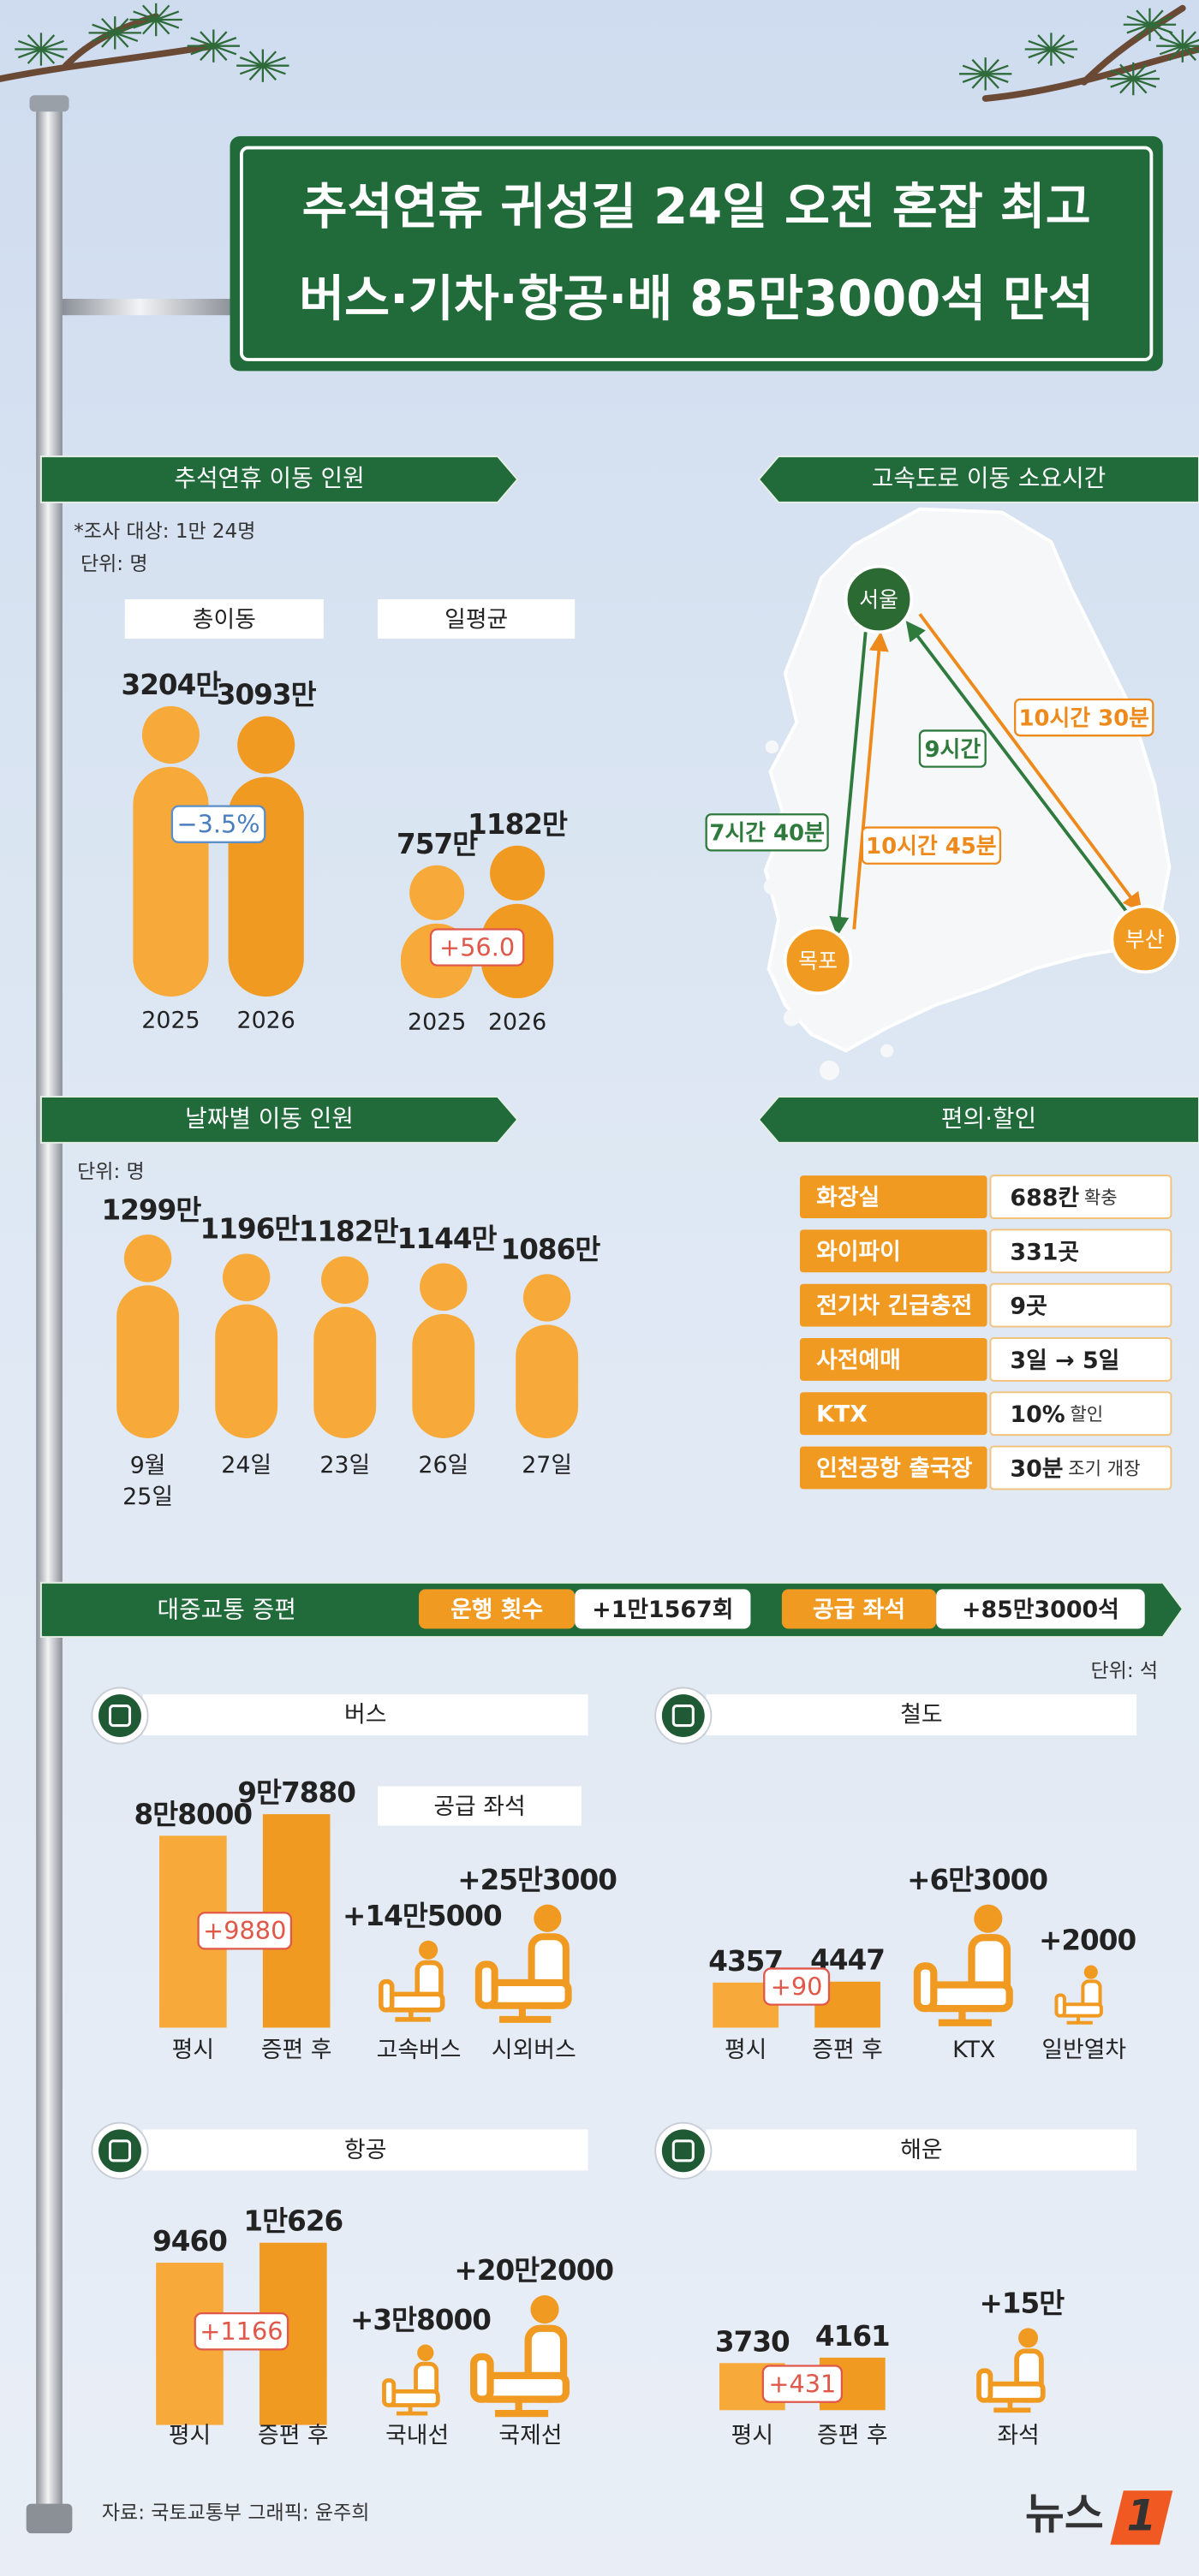 The image size is (1199, 2576). What do you see at coordinates (1104, 1468) in the screenshot?
I see `benefit-note: 조기 개장` at bounding box center [1104, 1468].